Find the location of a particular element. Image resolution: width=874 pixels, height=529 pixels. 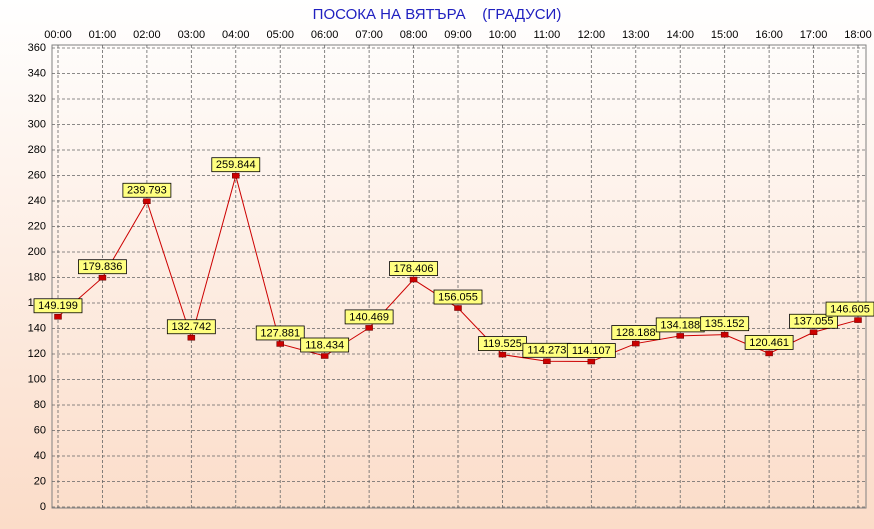

value-label: 259.844 is located at coordinates (236, 165).